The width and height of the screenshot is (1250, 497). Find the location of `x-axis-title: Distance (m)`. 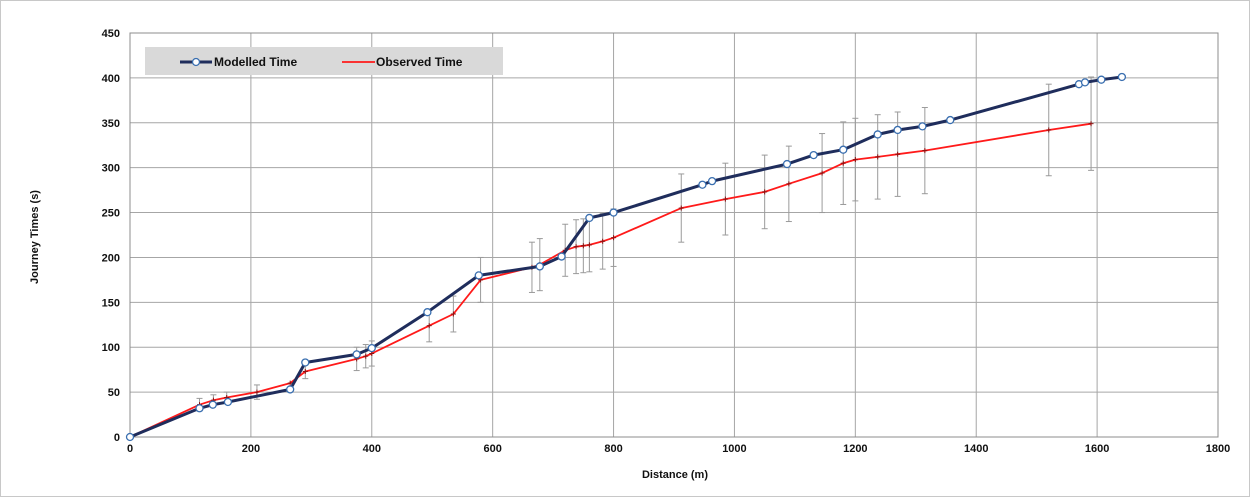

x-axis-title: Distance (m) is located at coordinates (675, 475).